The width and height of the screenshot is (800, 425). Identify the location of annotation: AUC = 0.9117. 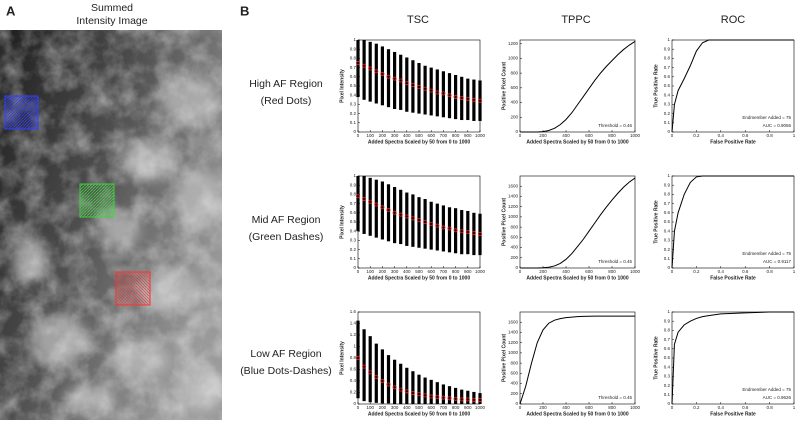
(777, 261).